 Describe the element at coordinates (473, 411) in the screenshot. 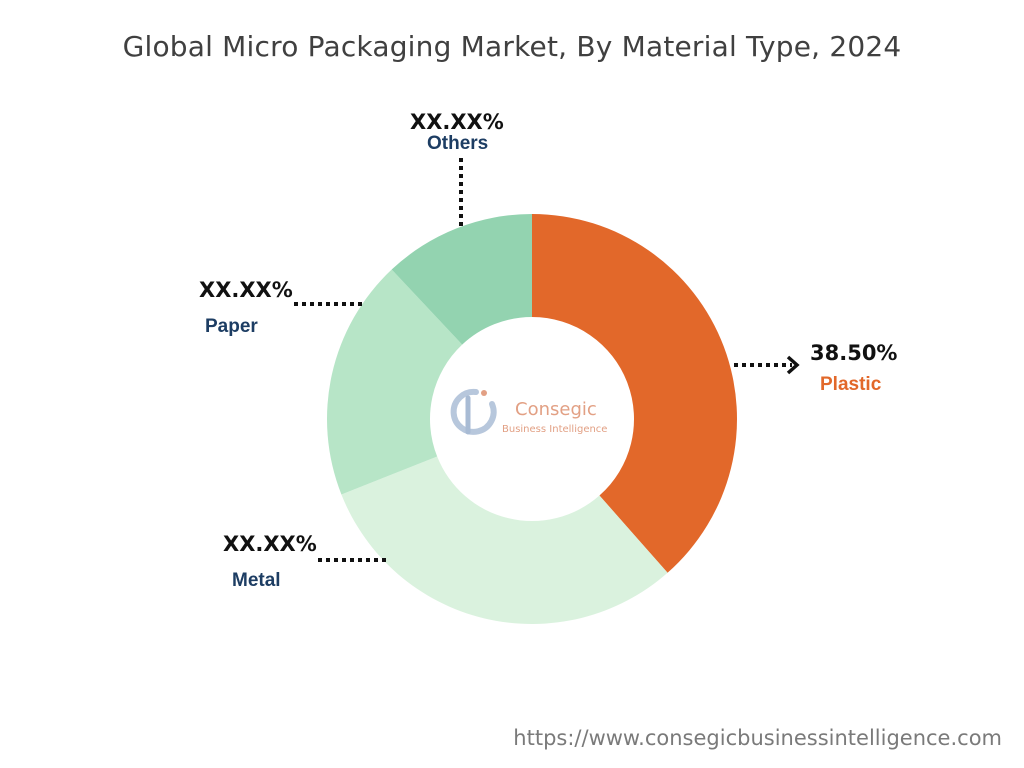

I see `logo-mark` at that location.